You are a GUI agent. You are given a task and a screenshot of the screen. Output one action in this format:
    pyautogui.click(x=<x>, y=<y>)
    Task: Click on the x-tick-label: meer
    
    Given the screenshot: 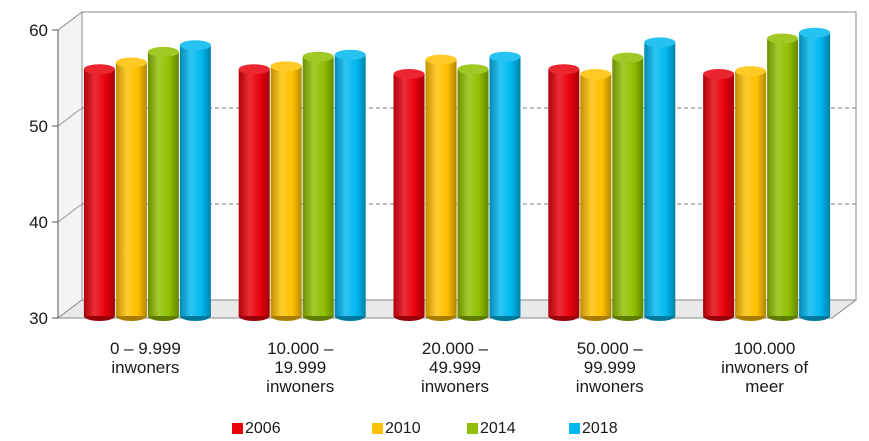 What is the action you would take?
    pyautogui.click(x=764, y=386)
    